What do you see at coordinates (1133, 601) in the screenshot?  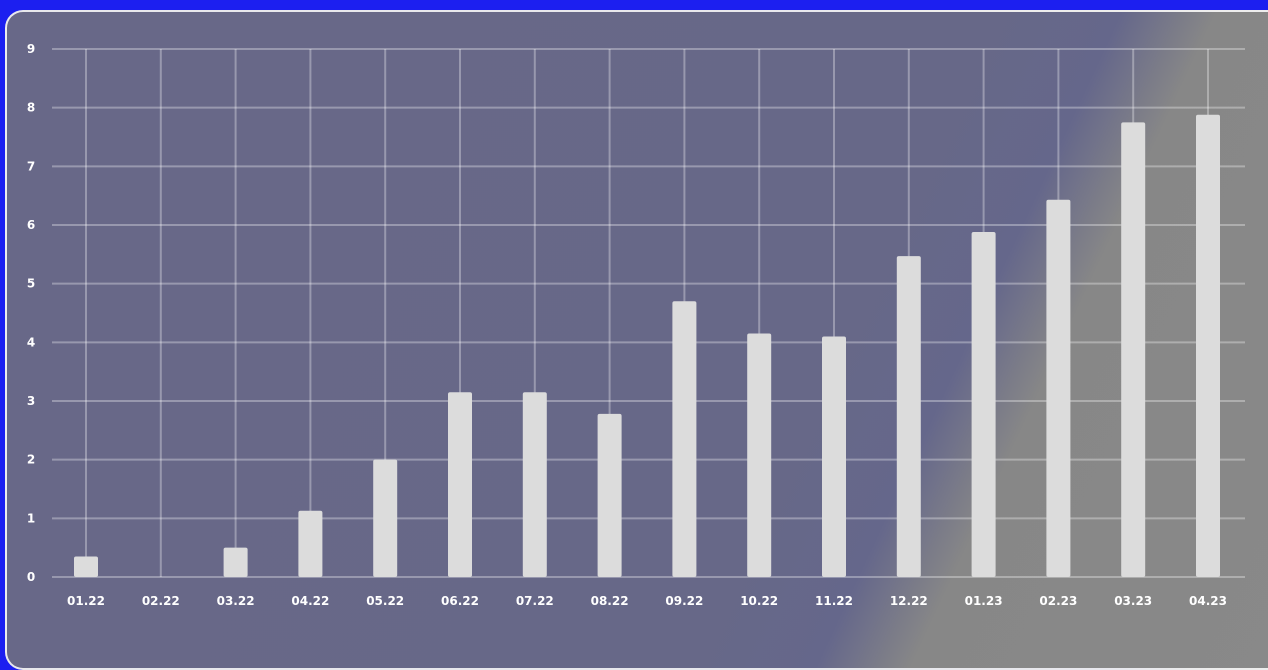 I see `x-tick-label: 03.23` at bounding box center [1133, 601].